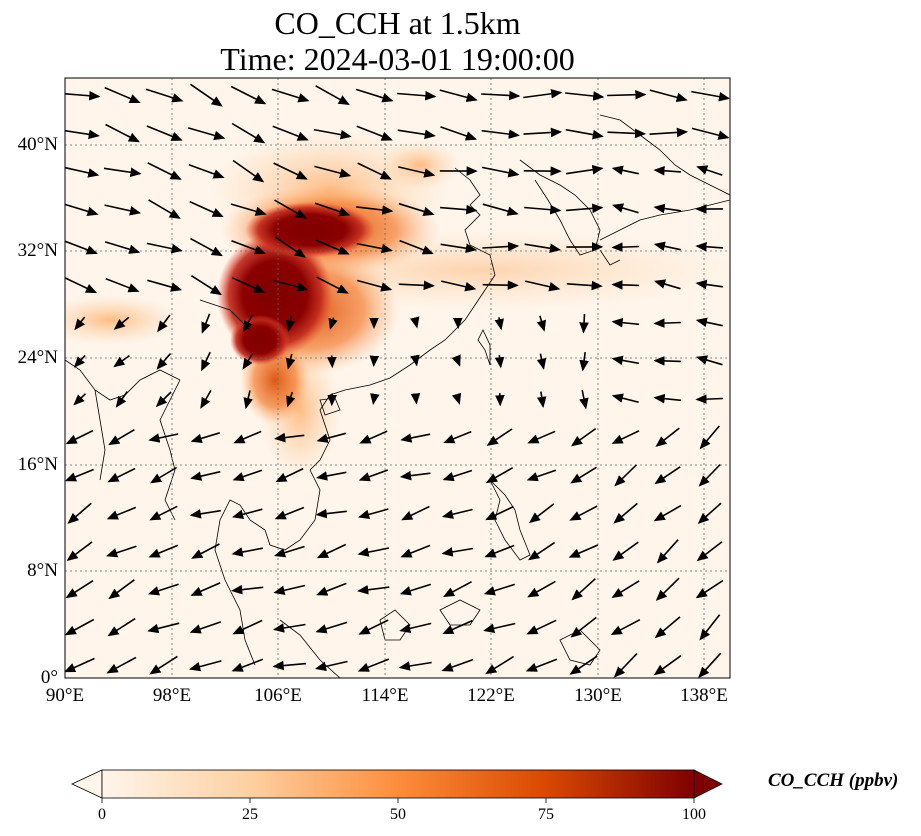 The image size is (921, 836). Describe the element at coordinates (49, 677) in the screenshot. I see `lat-tick-label: 0°` at that location.